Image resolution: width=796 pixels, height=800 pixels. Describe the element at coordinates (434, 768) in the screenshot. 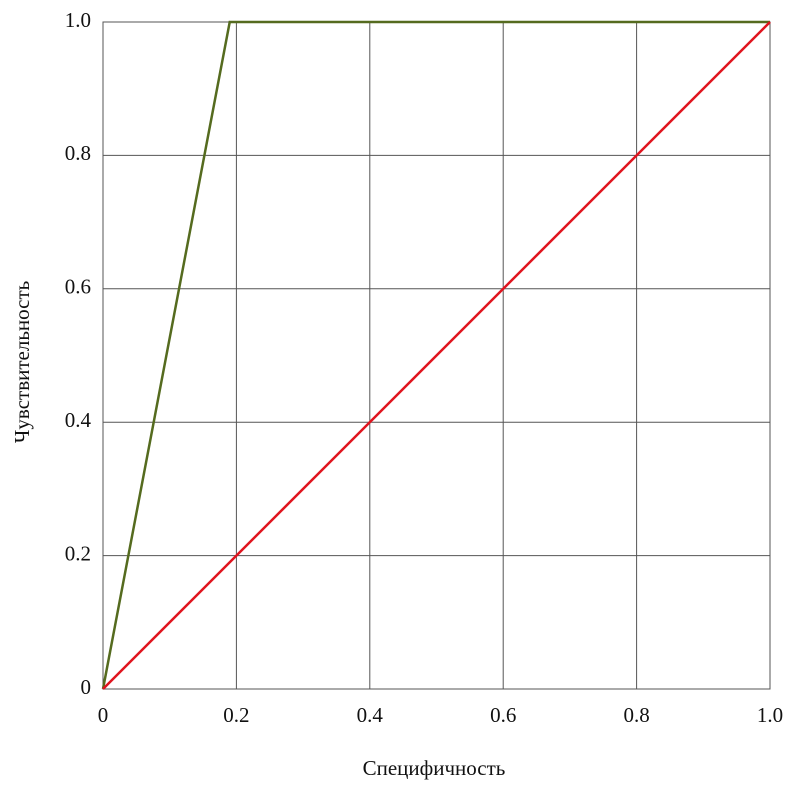

I see `x-axis-label: Специфичность` at that location.